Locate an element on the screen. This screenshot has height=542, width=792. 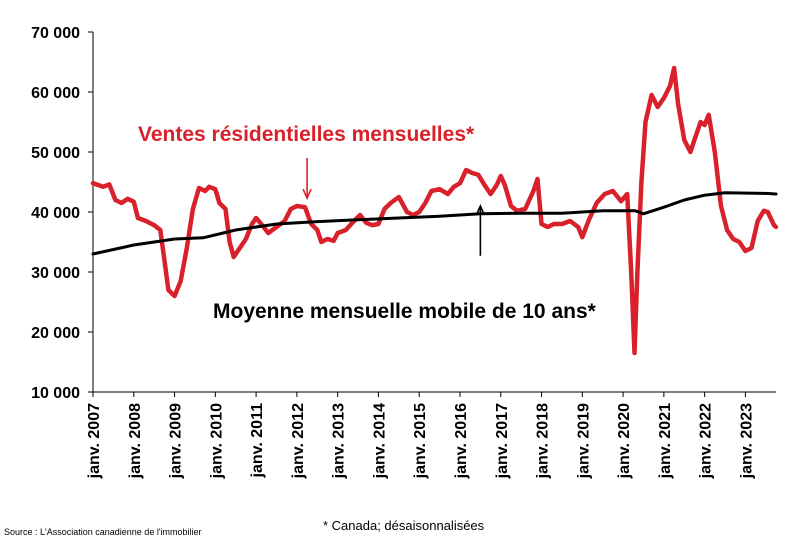
y-tick-label: 40 000 is located at coordinates (55, 213).